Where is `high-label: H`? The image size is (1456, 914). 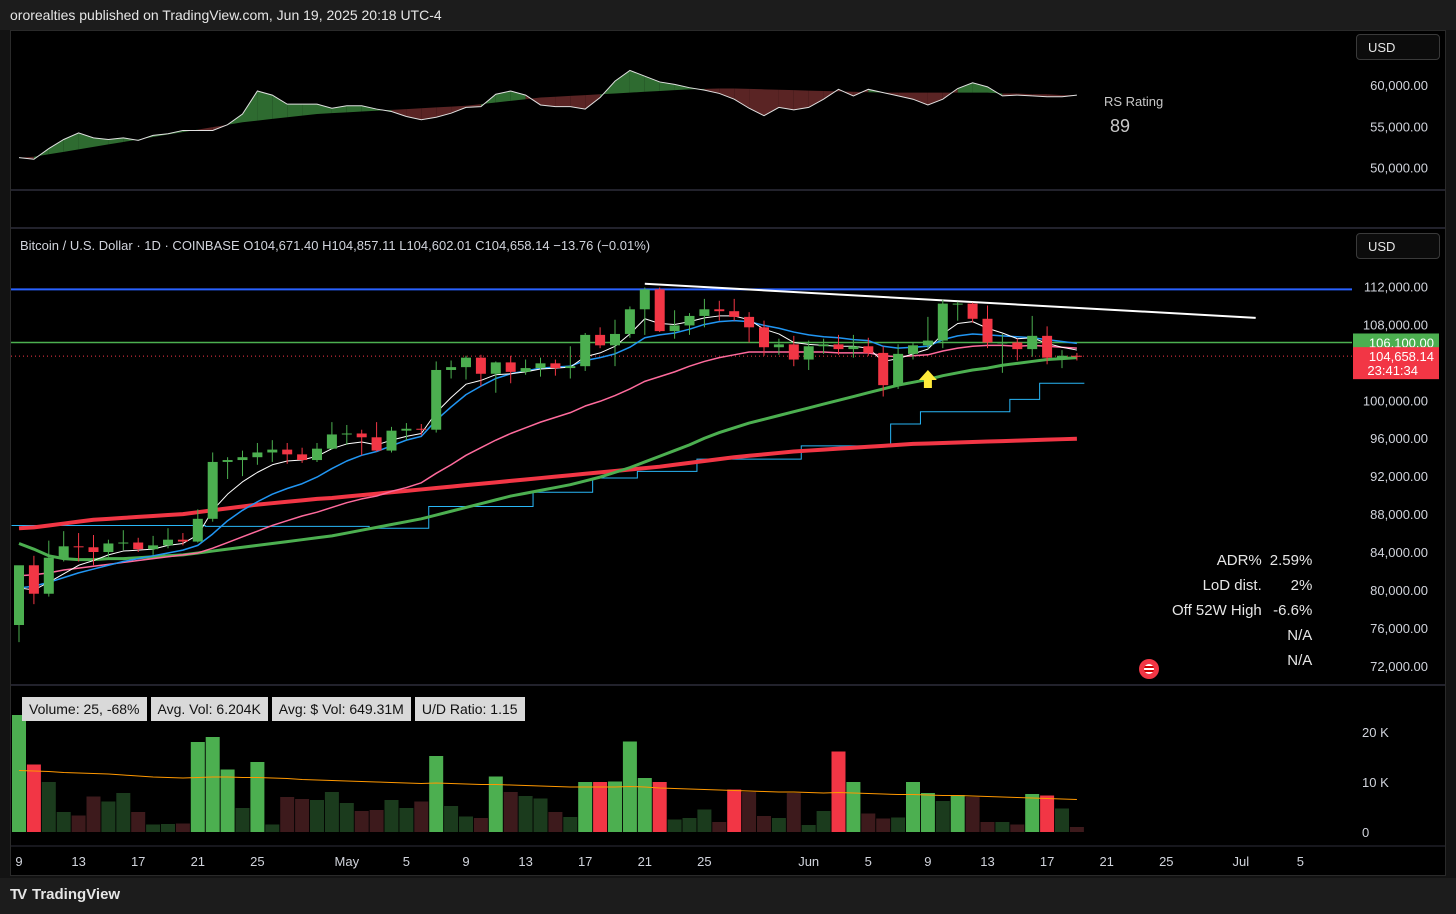
high-label: H is located at coordinates (327, 245).